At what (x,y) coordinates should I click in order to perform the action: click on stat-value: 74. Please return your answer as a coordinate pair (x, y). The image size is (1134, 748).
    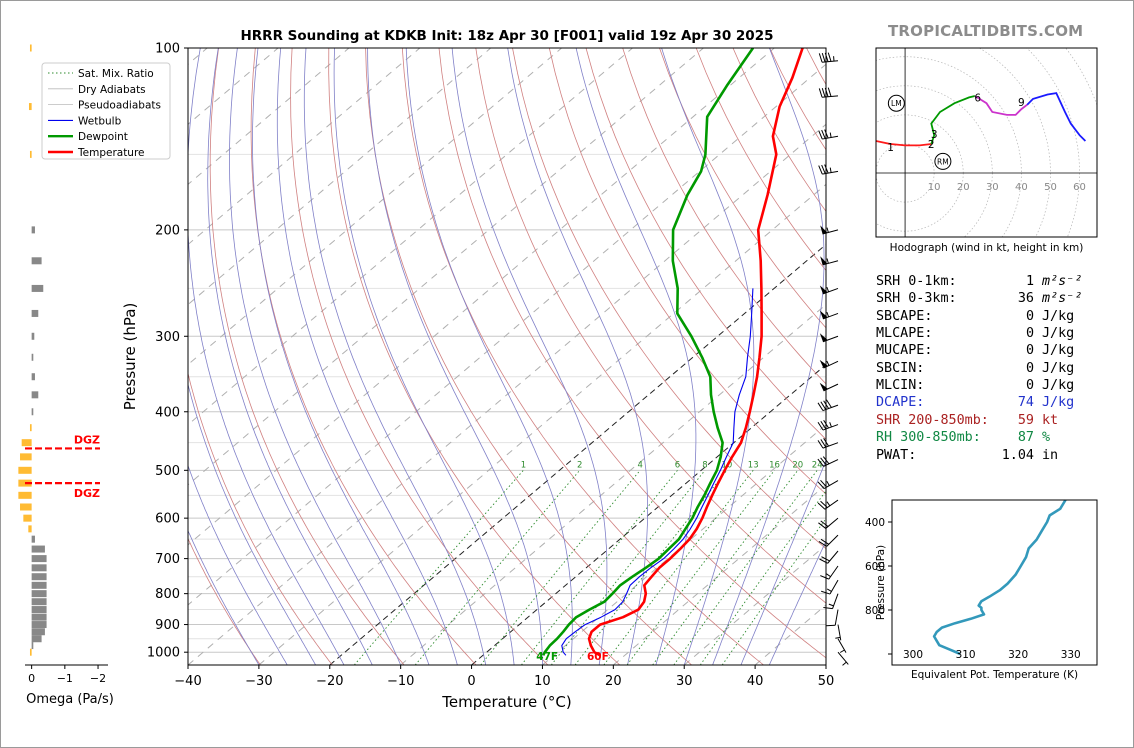
    Looking at the image, I should click on (1025, 403).